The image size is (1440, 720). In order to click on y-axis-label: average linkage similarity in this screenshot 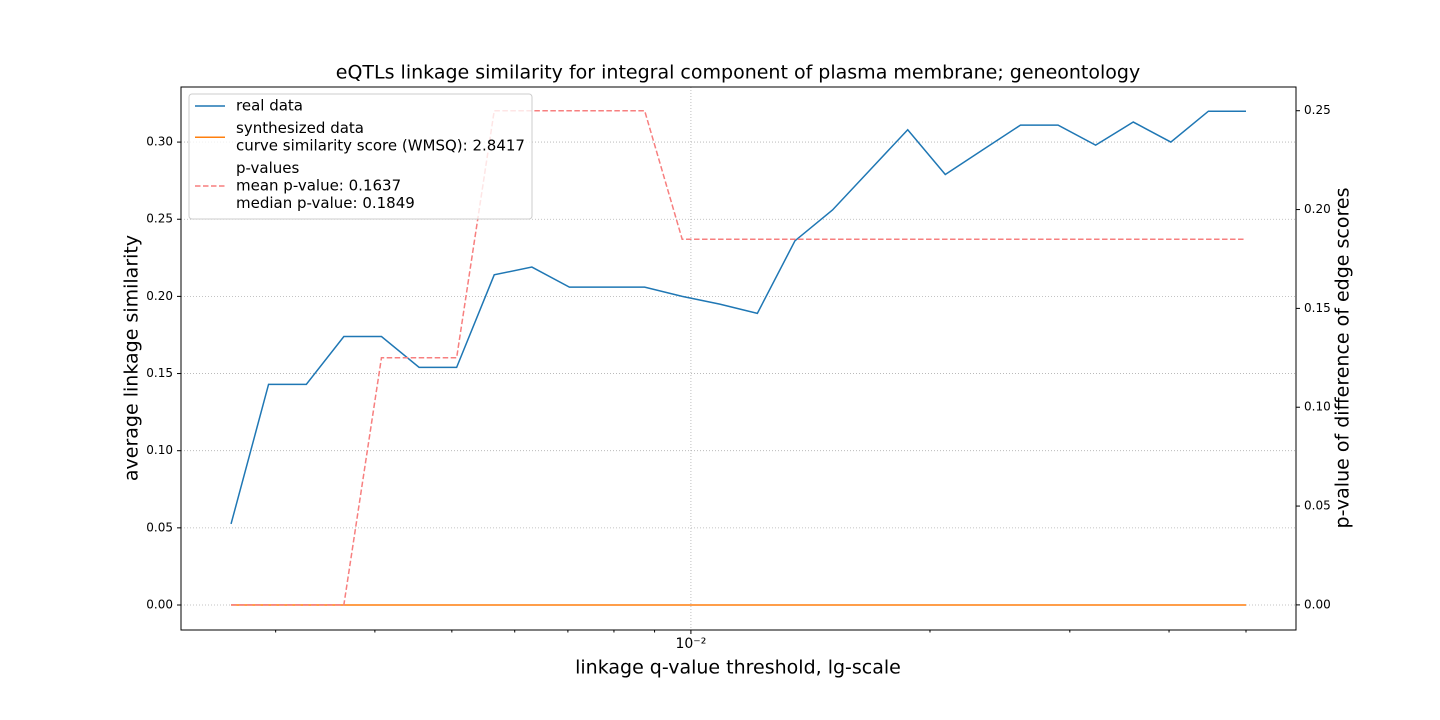, I will do `click(132, 358)`.